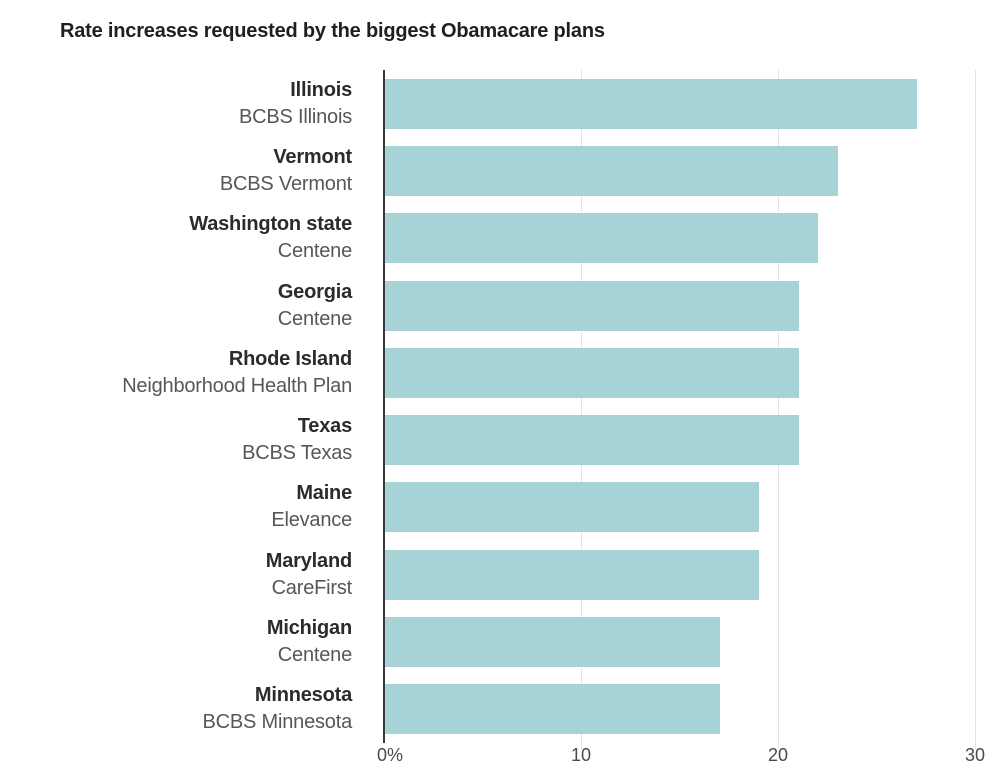 This screenshot has width=1003, height=774. What do you see at coordinates (192, 306) in the screenshot?
I see `category-label: Georgia Centene` at bounding box center [192, 306].